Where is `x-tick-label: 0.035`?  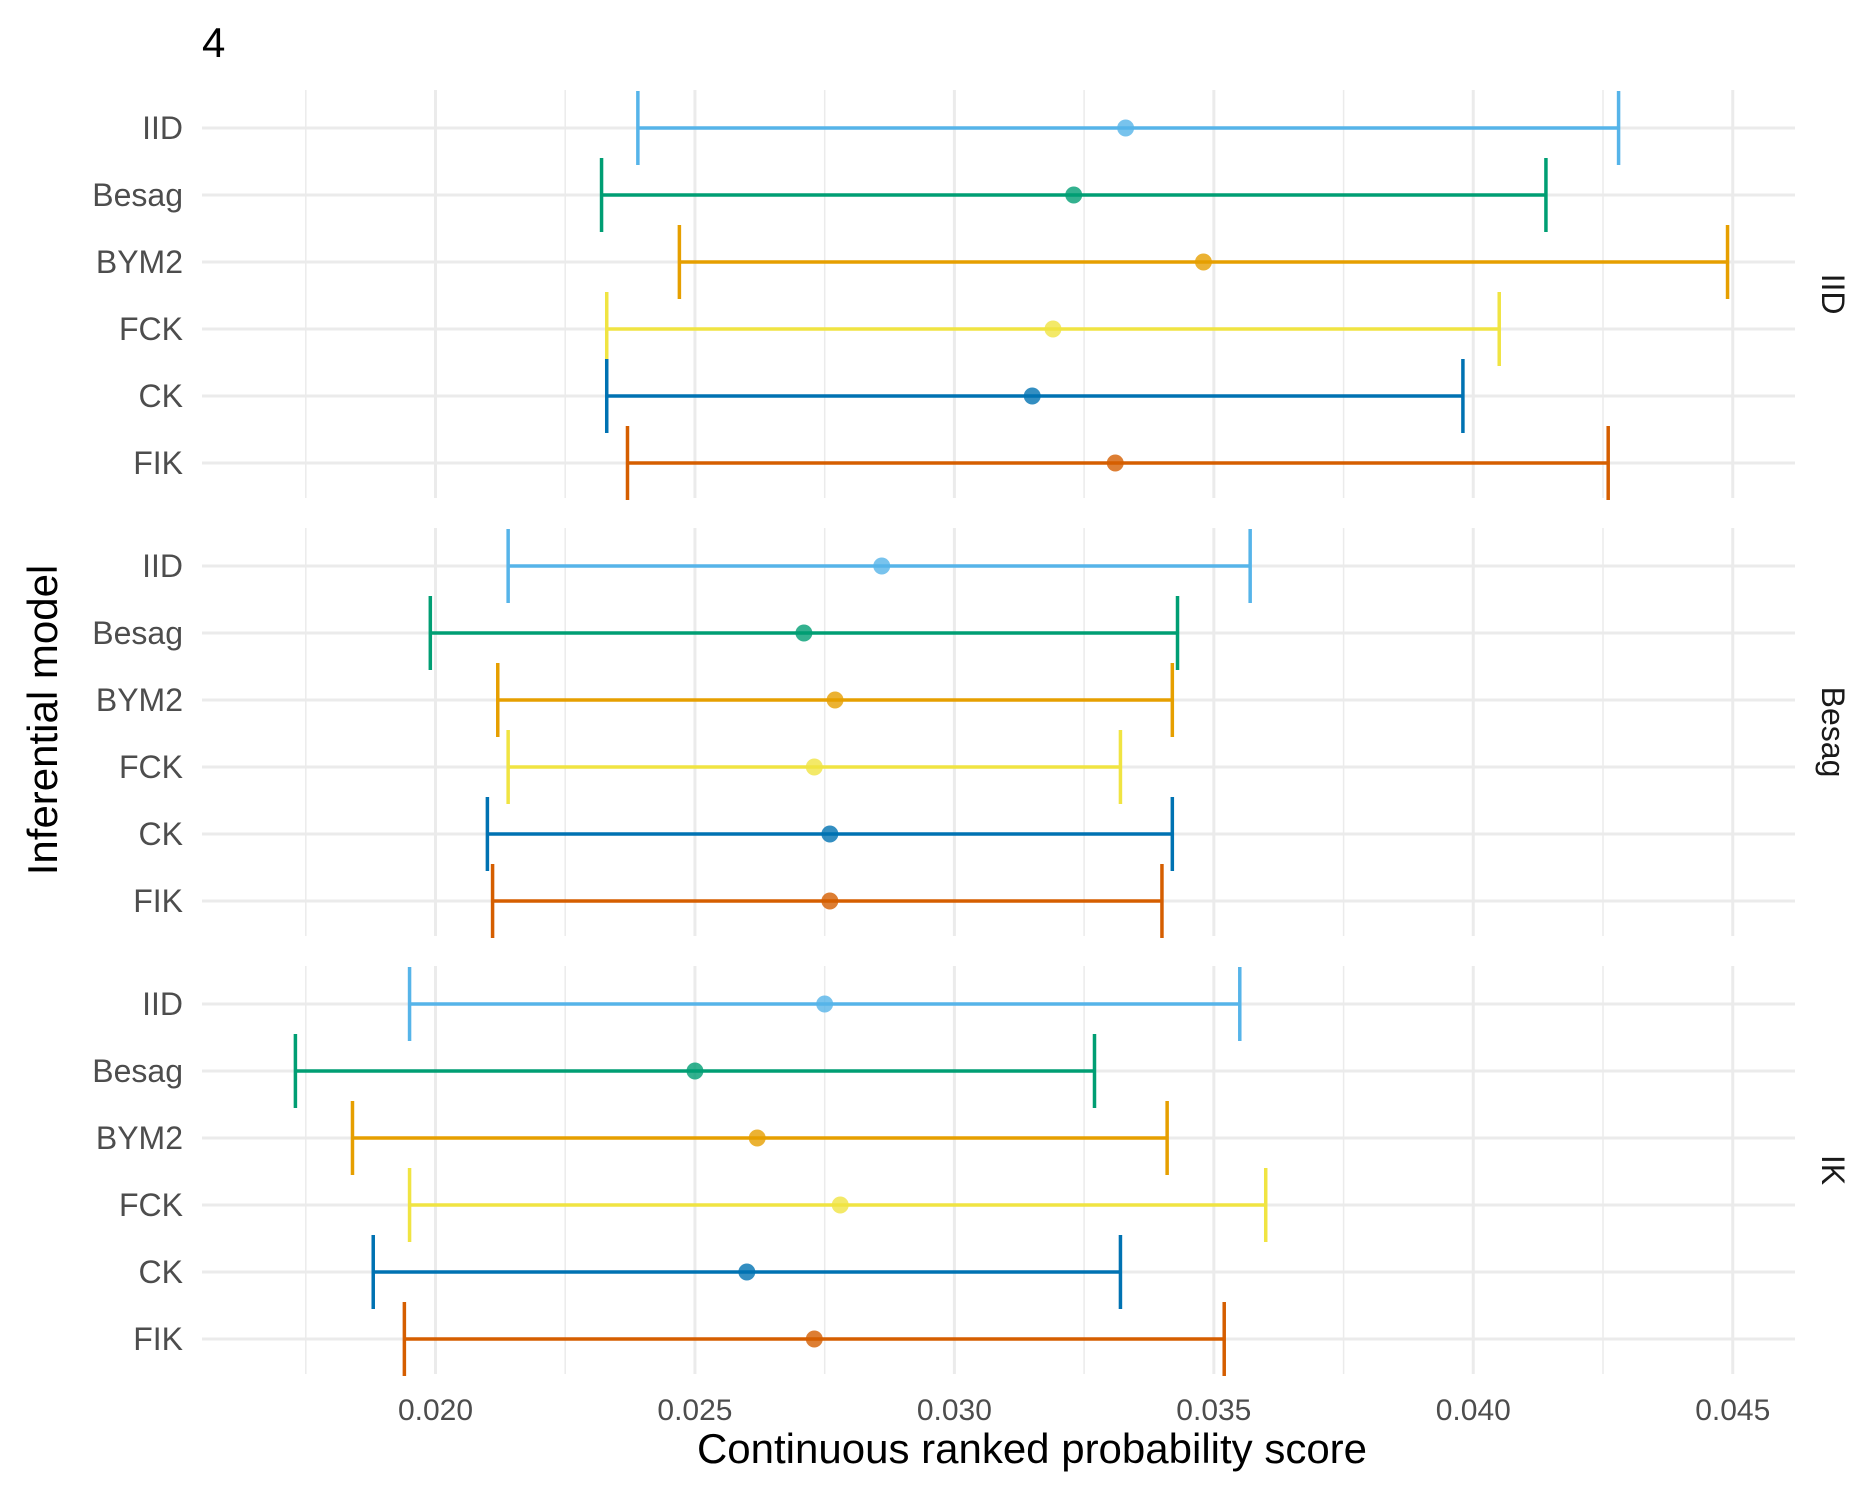 x-tick-label: 0.035 is located at coordinates (1213, 1410).